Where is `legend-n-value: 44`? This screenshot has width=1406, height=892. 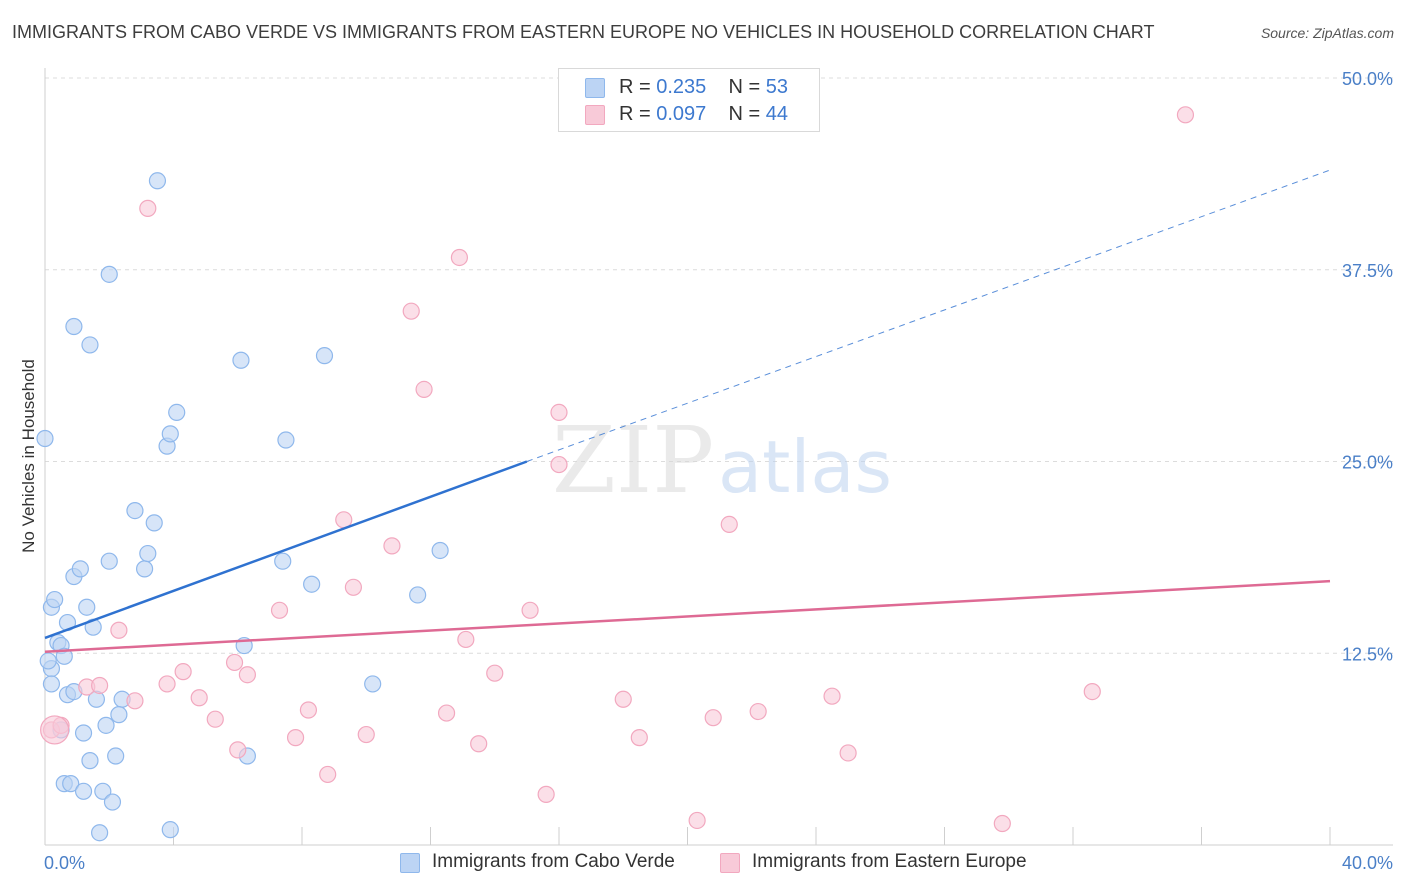
legend-n-value: 44 is located at coordinates (777, 114).